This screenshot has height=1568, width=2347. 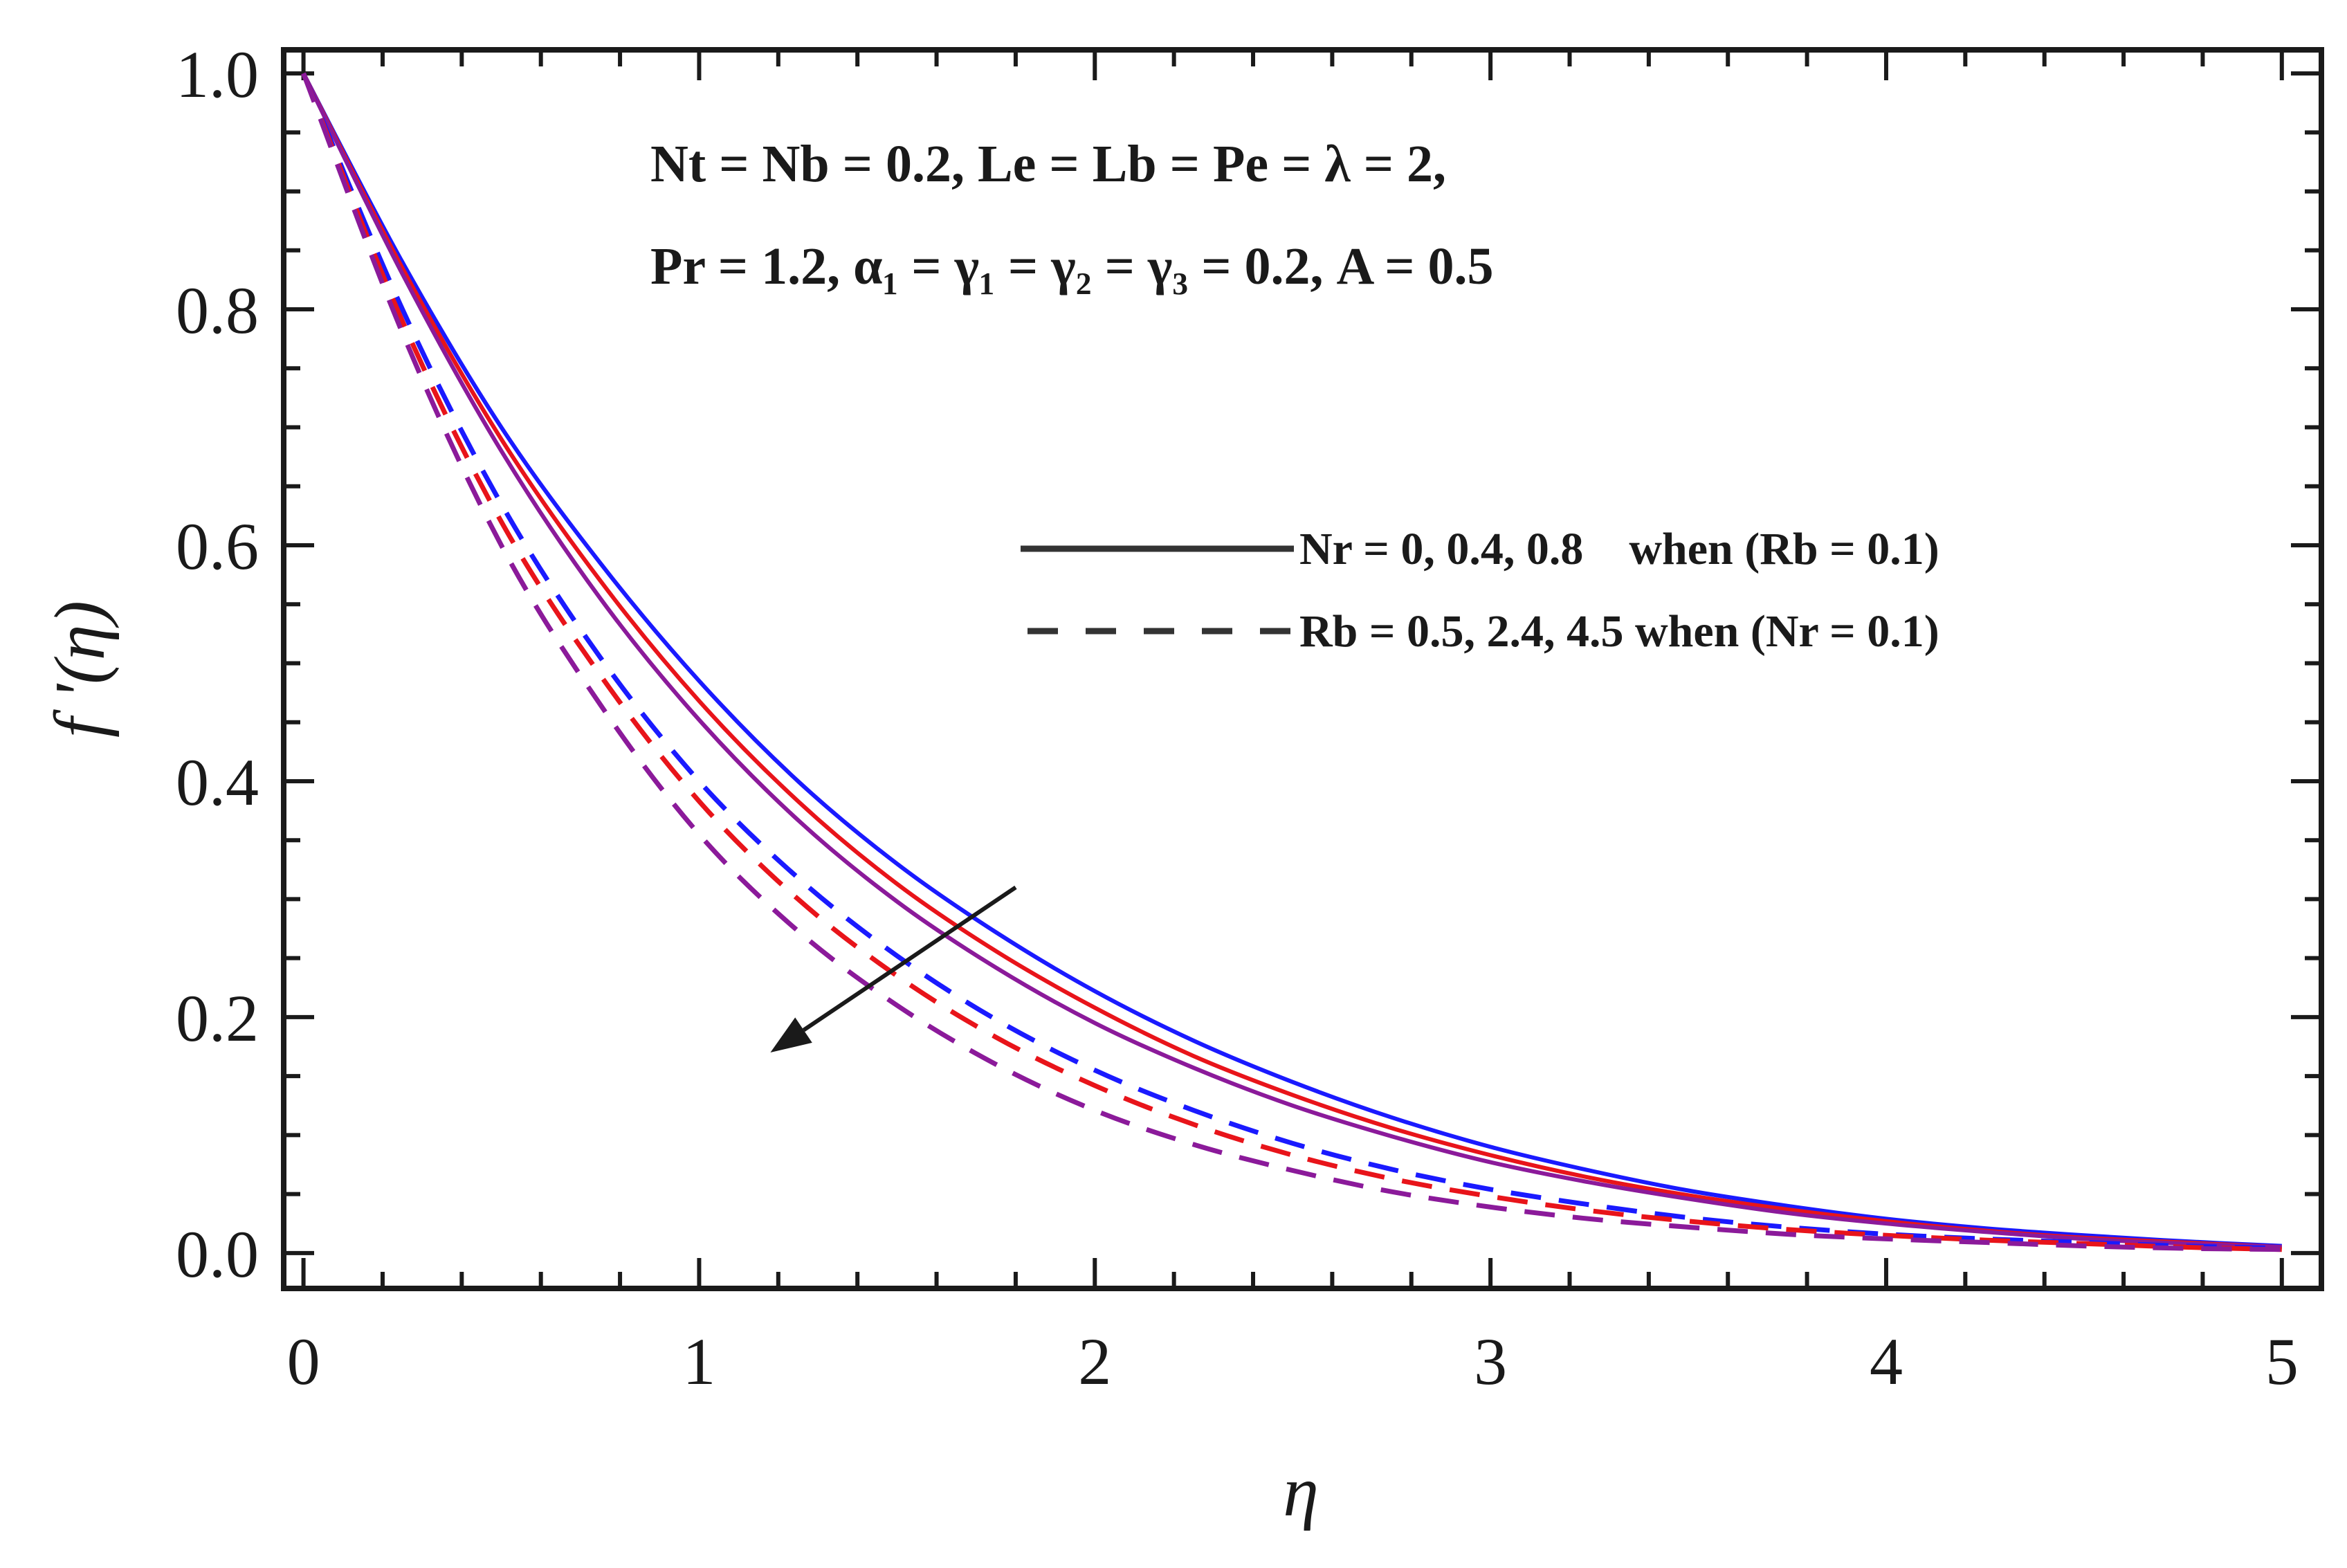 What do you see at coordinates (1094, 1361) in the screenshot?
I see `x-tick-label: 2` at bounding box center [1094, 1361].